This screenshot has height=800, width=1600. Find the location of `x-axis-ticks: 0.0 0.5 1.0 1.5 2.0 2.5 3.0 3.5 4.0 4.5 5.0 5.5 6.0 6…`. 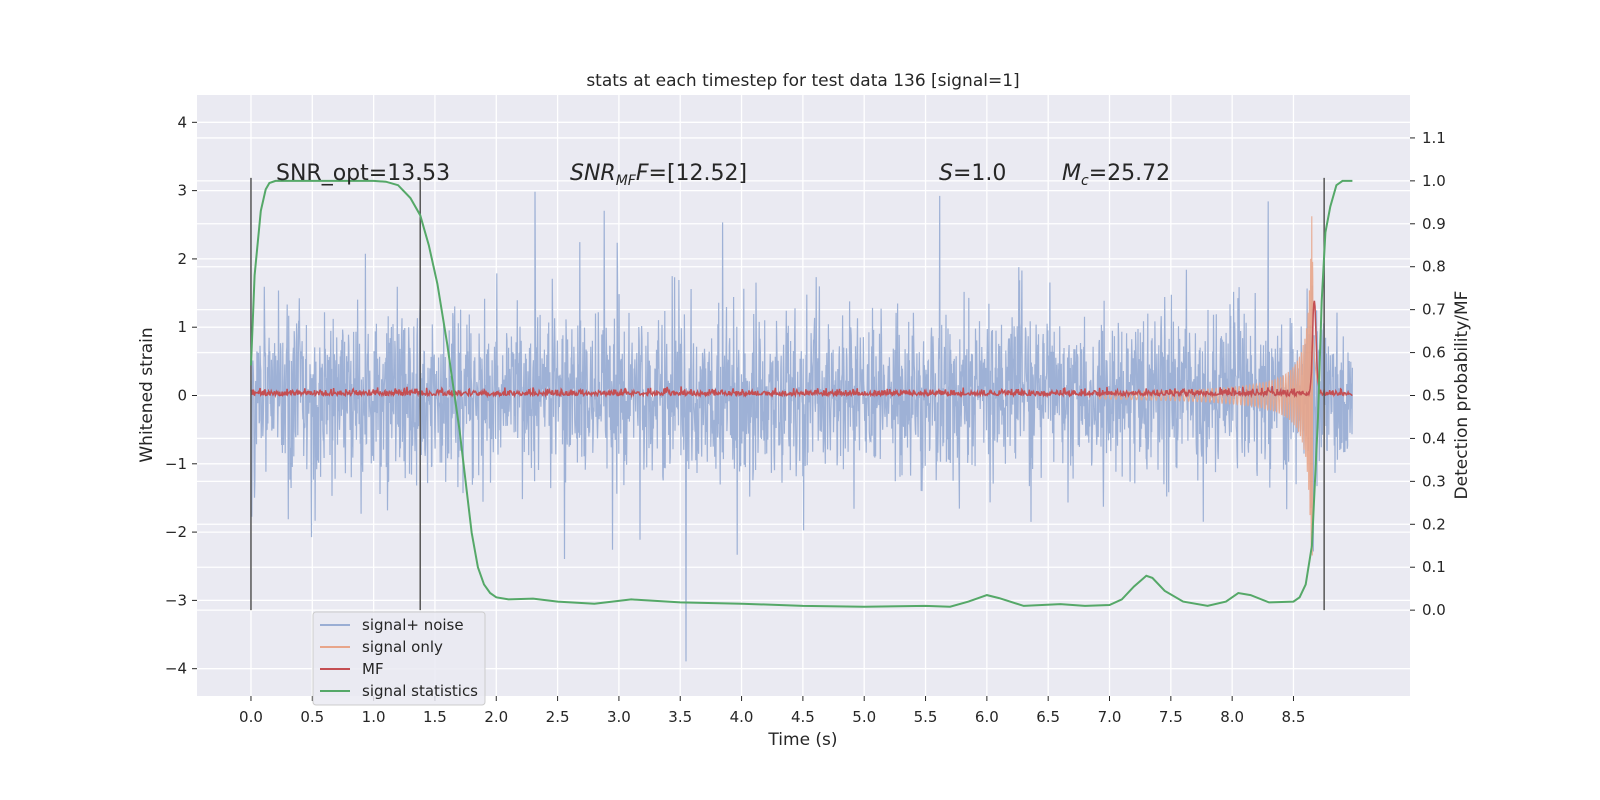

x-axis-ticks: 0.0 0.5 1.0 1.5 2.0 2.5 3.0 3.5 4.0 4.5 5.0 5.5 6.0 6… is located at coordinates (772, 711).